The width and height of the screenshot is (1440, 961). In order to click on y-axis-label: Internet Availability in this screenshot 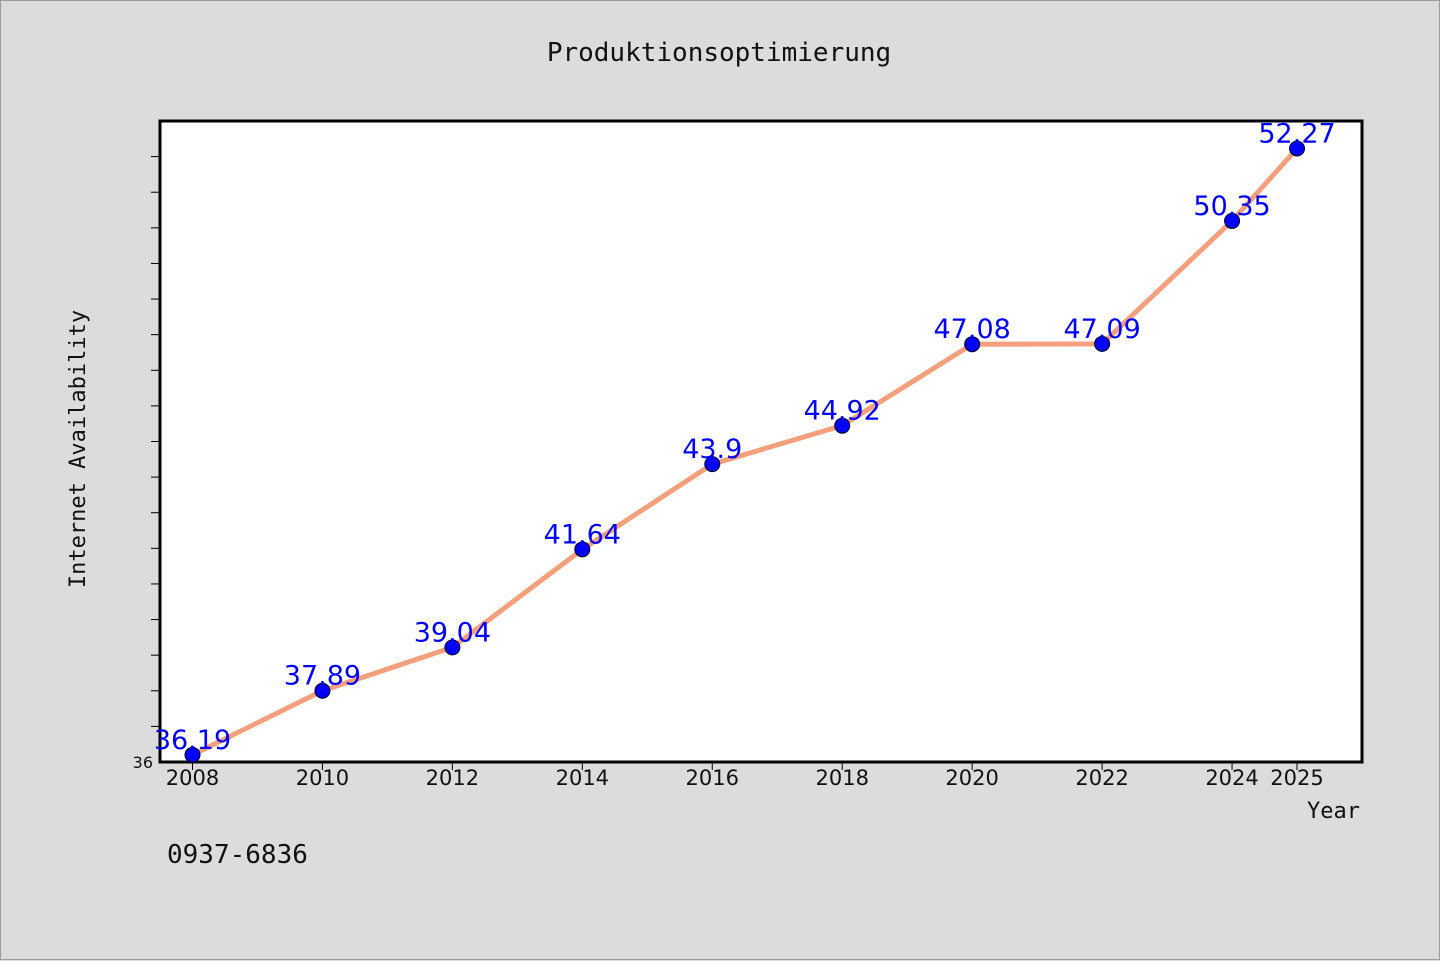, I will do `click(78, 449)`.